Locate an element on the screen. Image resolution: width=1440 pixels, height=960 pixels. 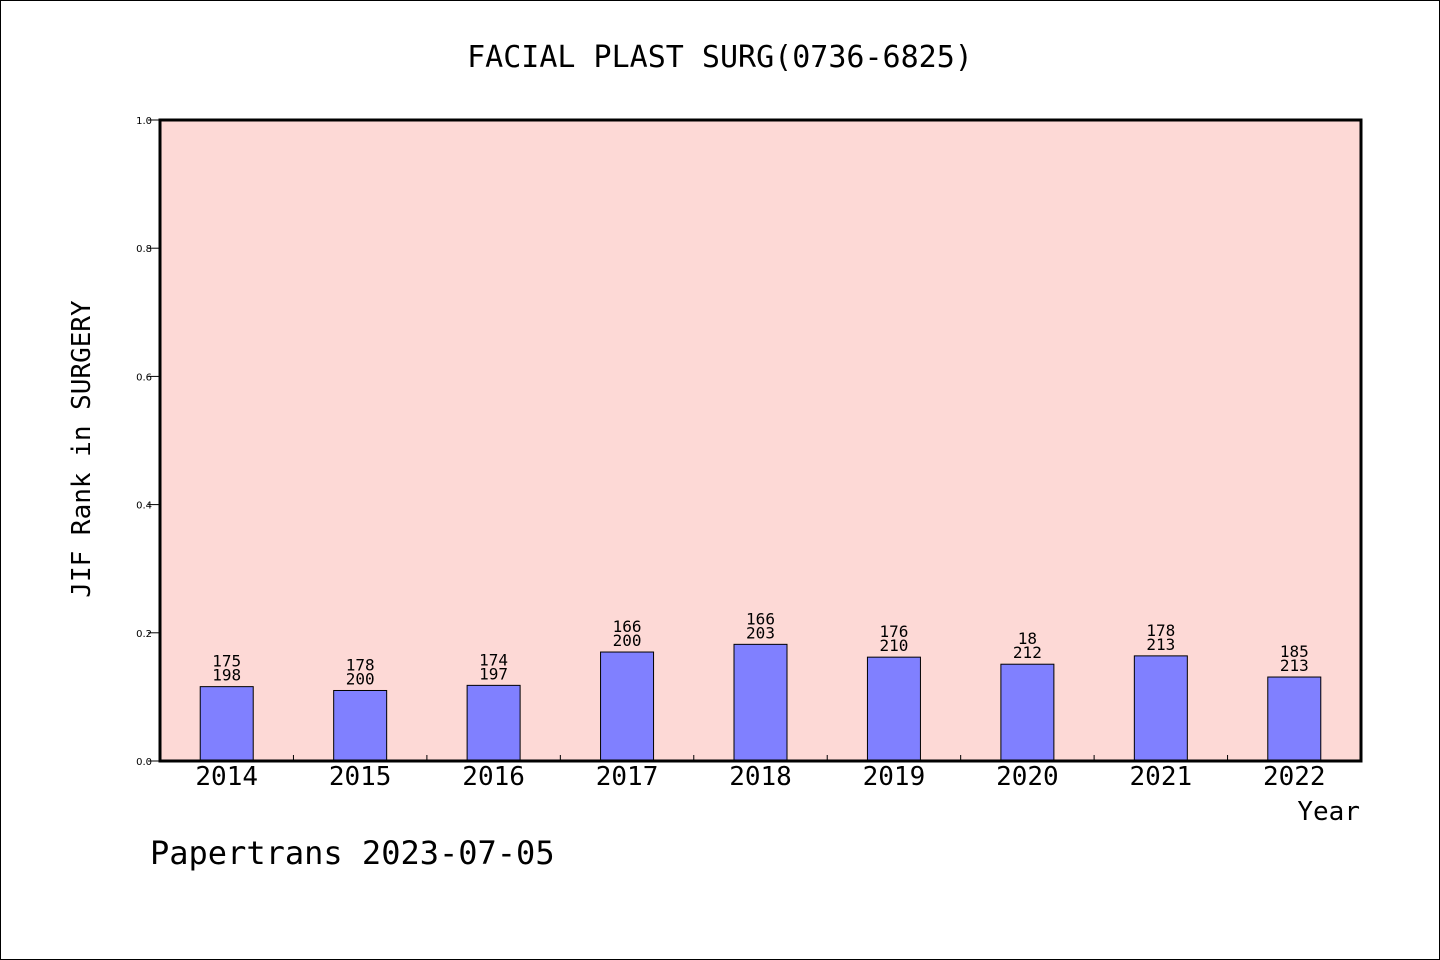
x-axis: 2014 2015 2016 2017 2018 2019 2020 2021 2022 is located at coordinates (760, 773).